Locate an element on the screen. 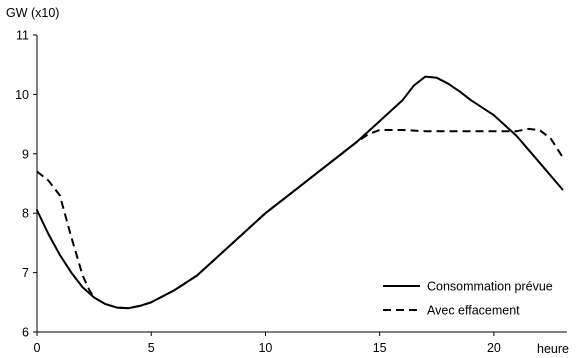  x-tick-label: 0 is located at coordinates (37, 348).